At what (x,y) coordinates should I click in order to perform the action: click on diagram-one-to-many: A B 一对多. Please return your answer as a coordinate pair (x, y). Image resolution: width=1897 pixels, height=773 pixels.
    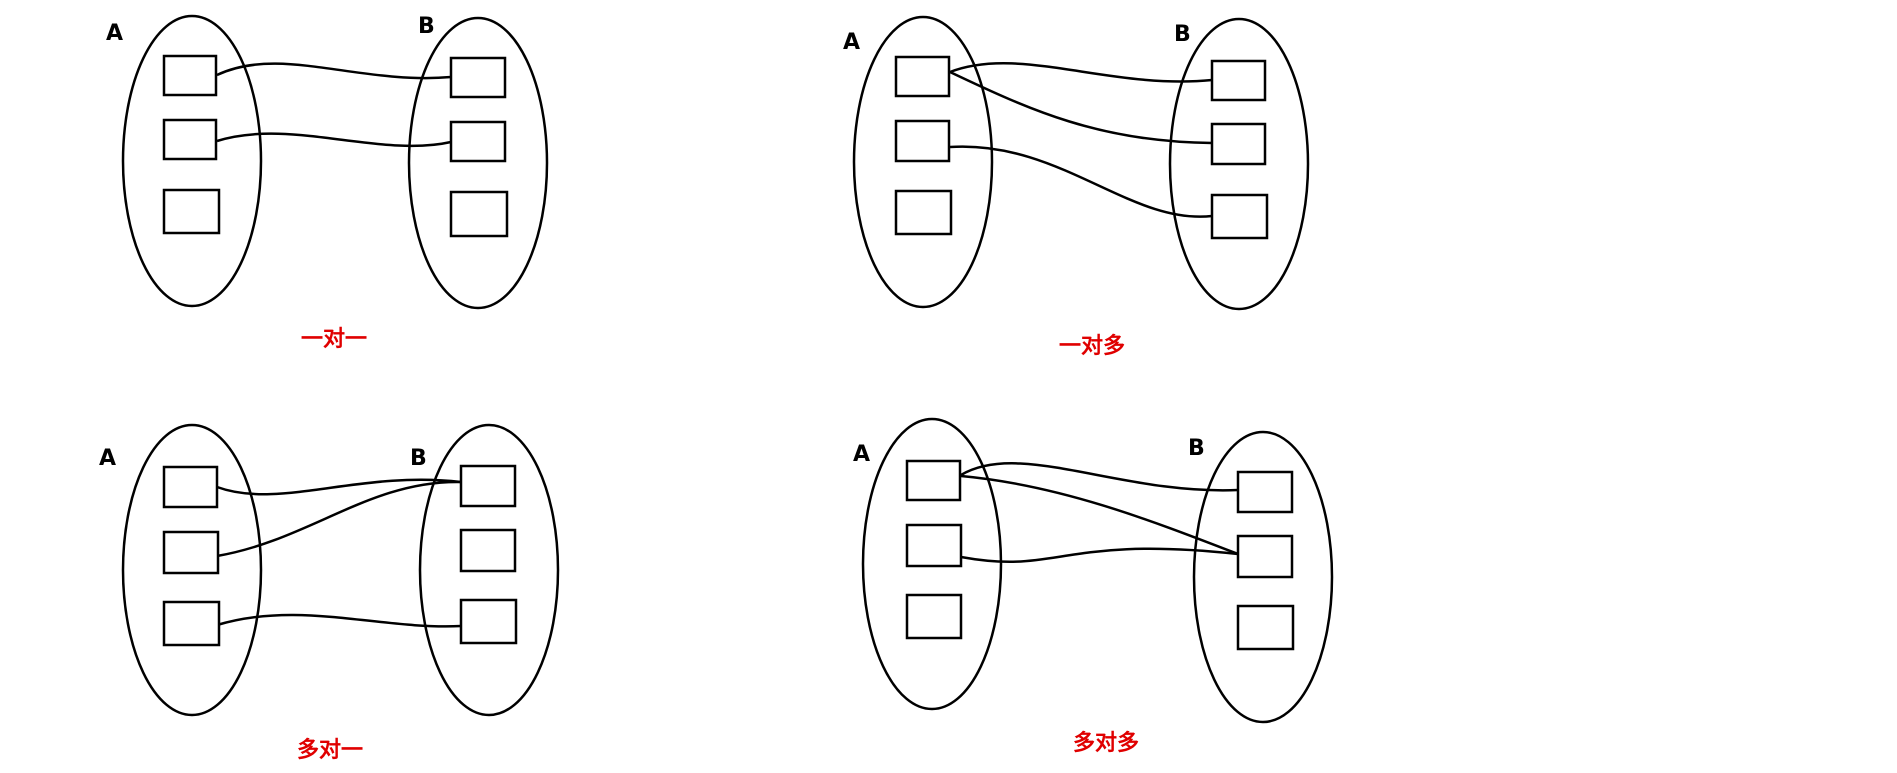
    Looking at the image, I should click on (1076, 187).